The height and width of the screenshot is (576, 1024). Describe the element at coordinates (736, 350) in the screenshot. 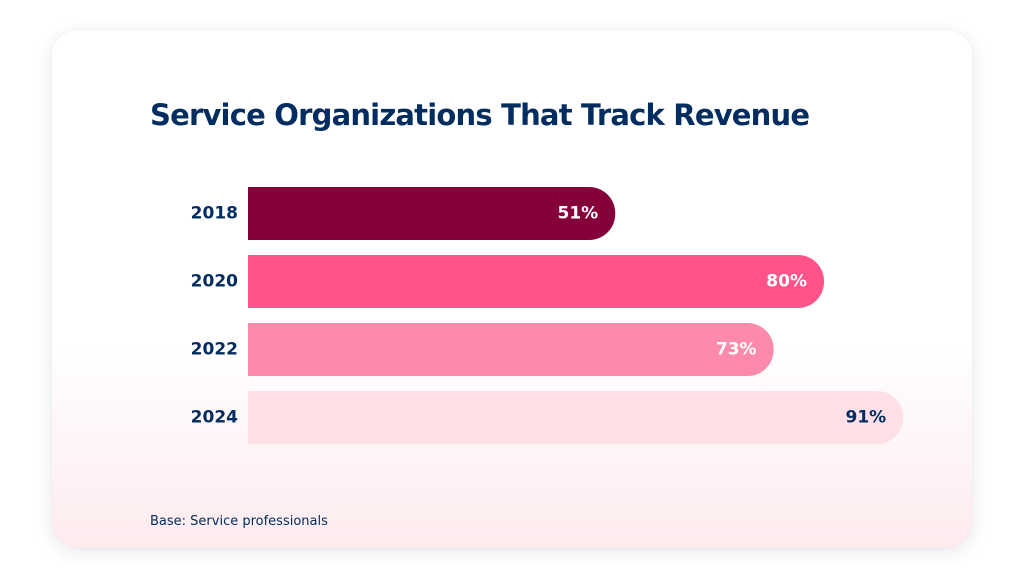

I see `value-label-2022: 73%` at that location.